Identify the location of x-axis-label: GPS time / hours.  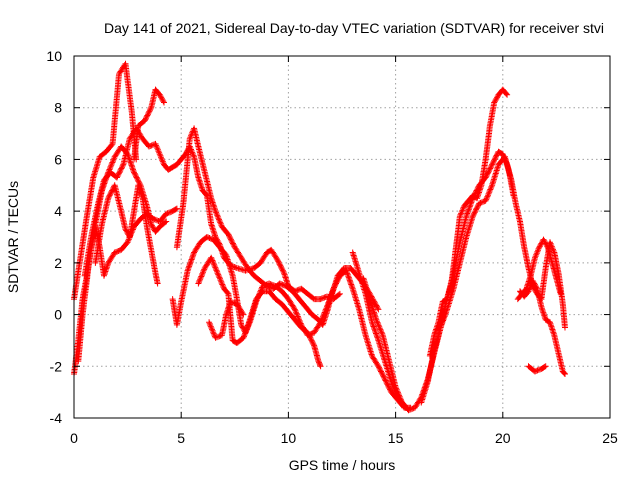
(342, 465).